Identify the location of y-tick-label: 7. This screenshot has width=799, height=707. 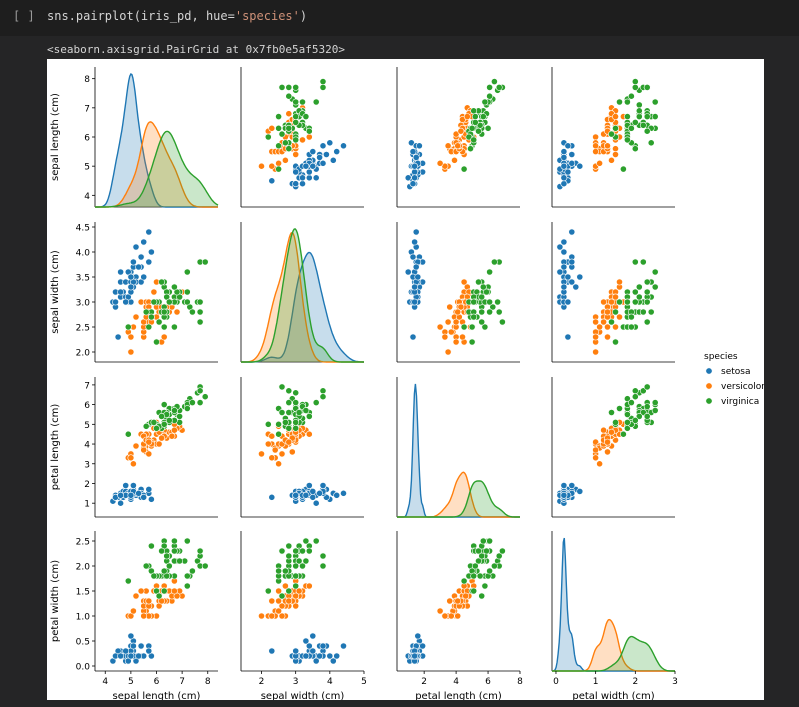
(87, 109).